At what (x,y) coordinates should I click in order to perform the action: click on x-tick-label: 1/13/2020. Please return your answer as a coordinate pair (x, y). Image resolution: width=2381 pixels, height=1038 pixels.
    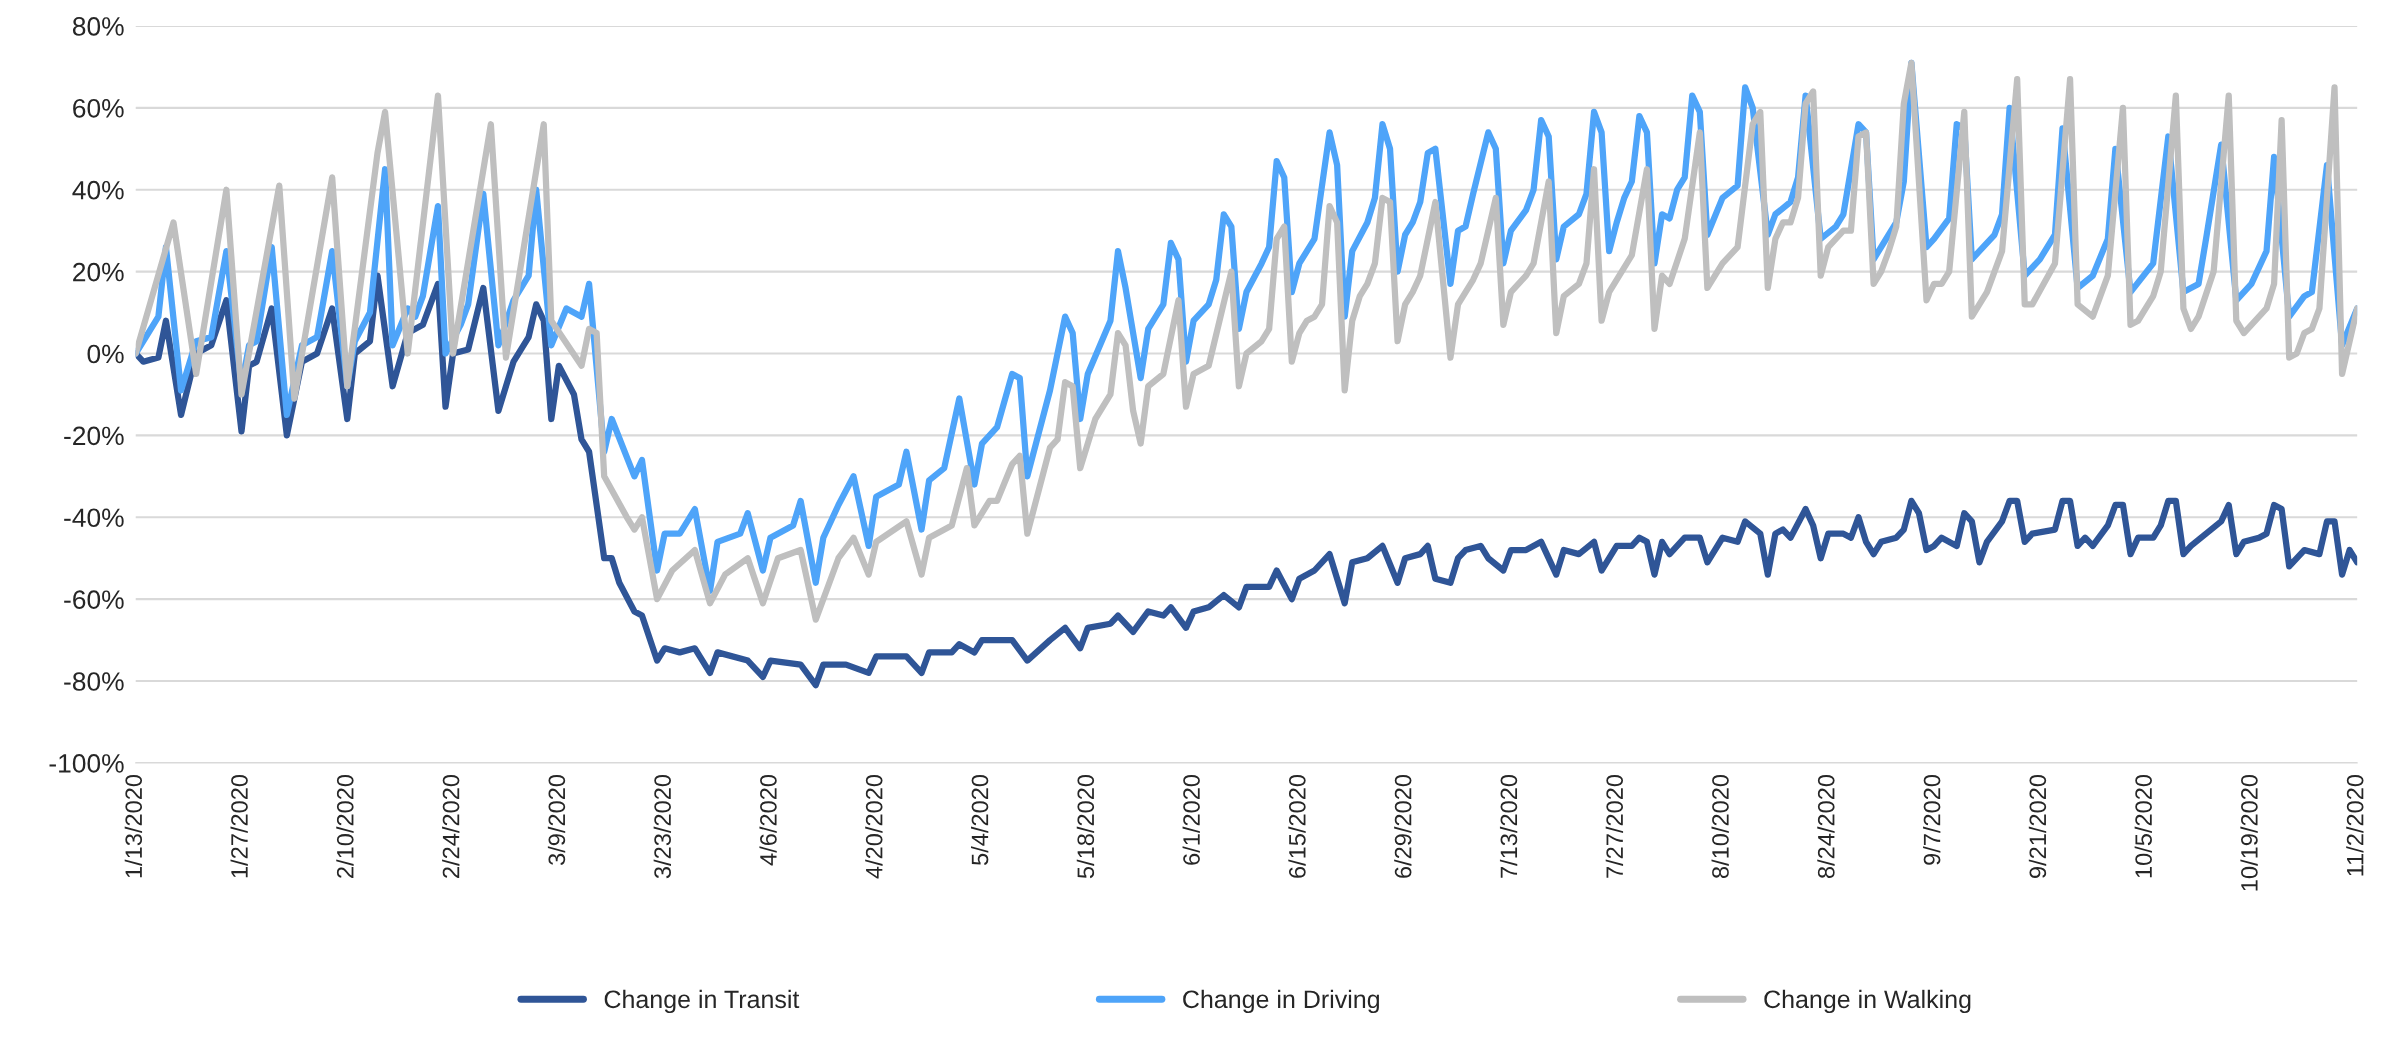
    Looking at the image, I should click on (133, 826).